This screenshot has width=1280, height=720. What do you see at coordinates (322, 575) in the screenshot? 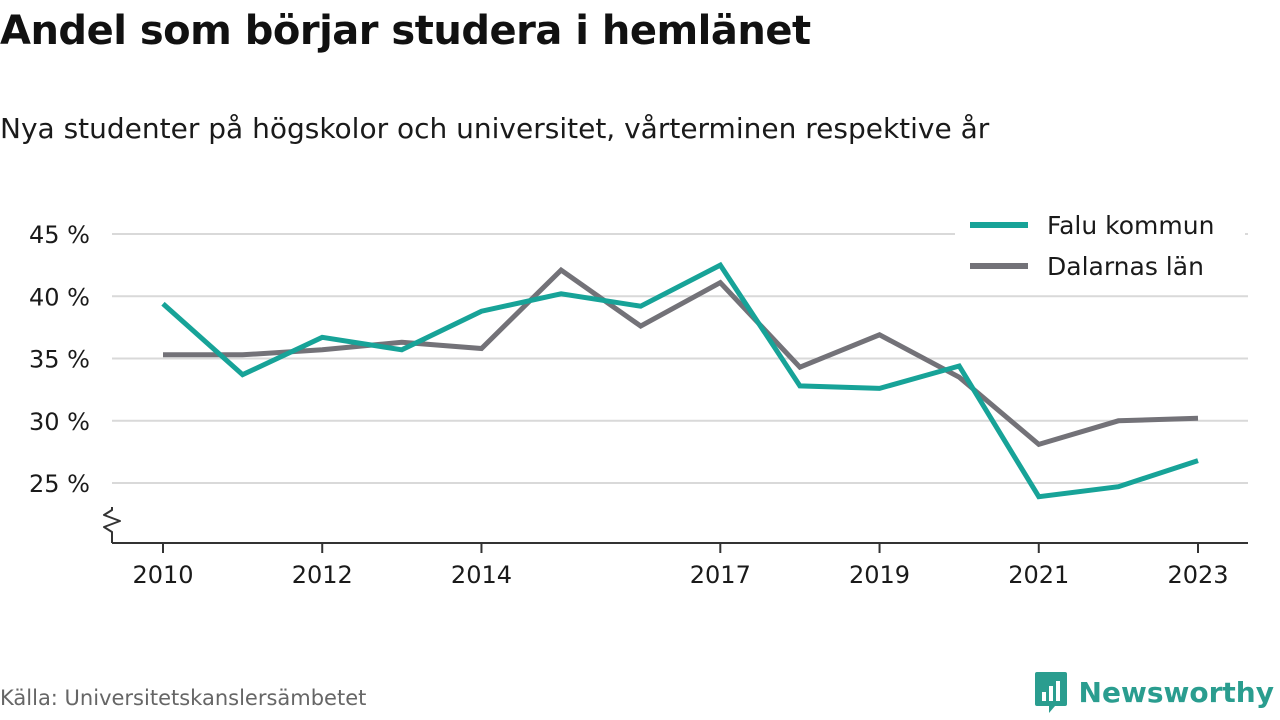
I see `x-tick-label: 2012` at bounding box center [322, 575].